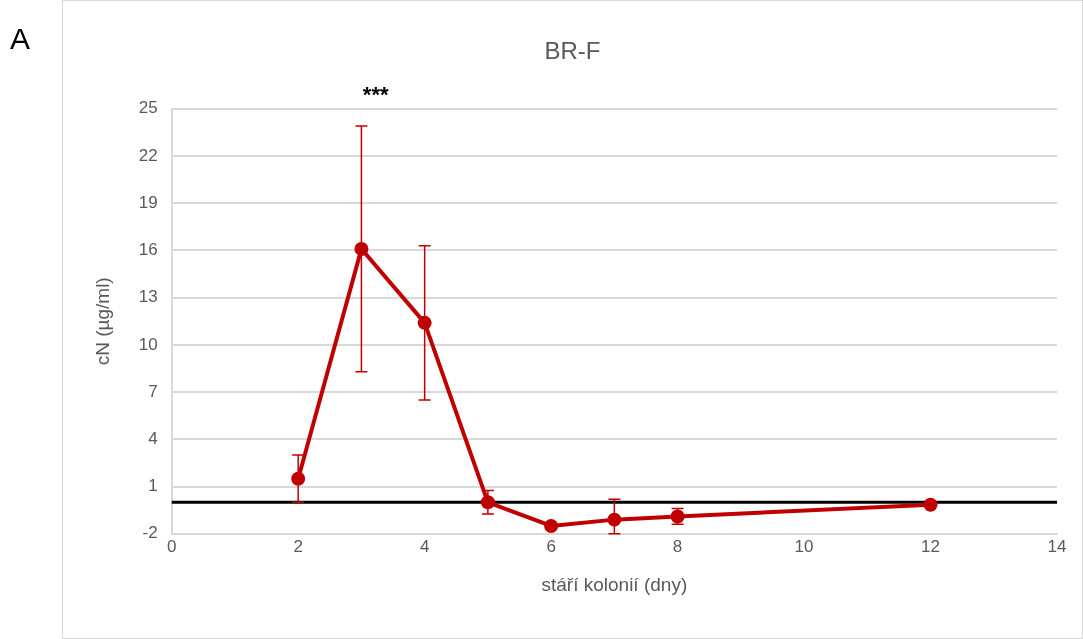 Image resolution: width=1083 pixels, height=639 pixels. I want to click on x-tick-label: 0, so click(171, 546).